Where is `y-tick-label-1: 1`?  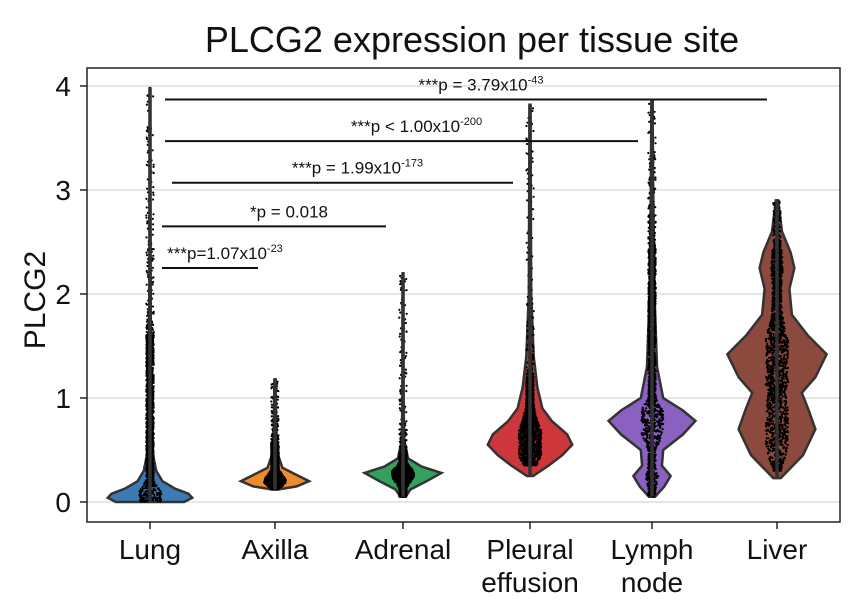
y-tick-label-1: 1 is located at coordinates (63, 398).